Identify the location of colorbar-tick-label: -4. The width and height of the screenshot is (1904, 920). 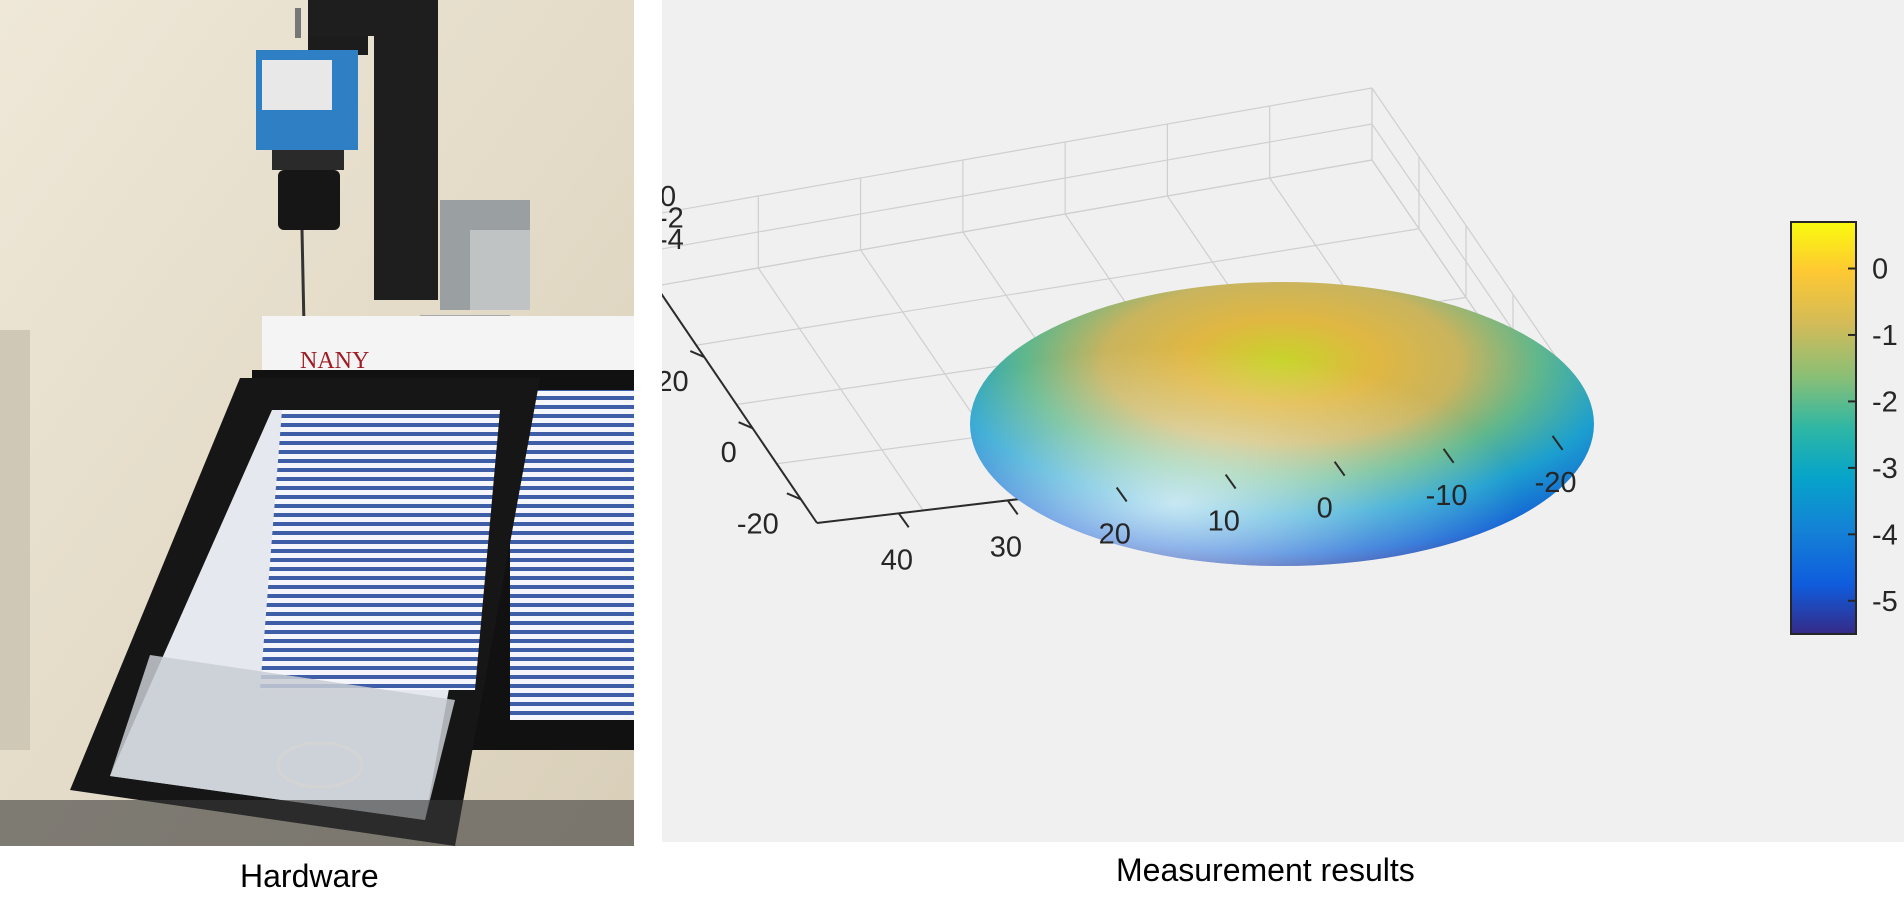
(1885, 535).